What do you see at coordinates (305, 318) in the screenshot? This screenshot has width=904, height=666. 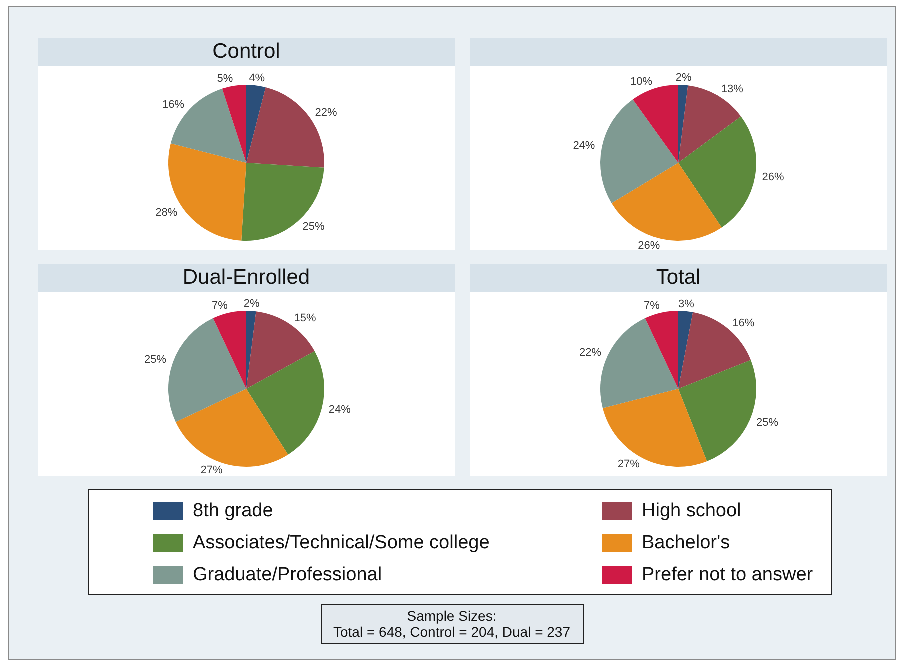 I see `data-label: 15%` at bounding box center [305, 318].